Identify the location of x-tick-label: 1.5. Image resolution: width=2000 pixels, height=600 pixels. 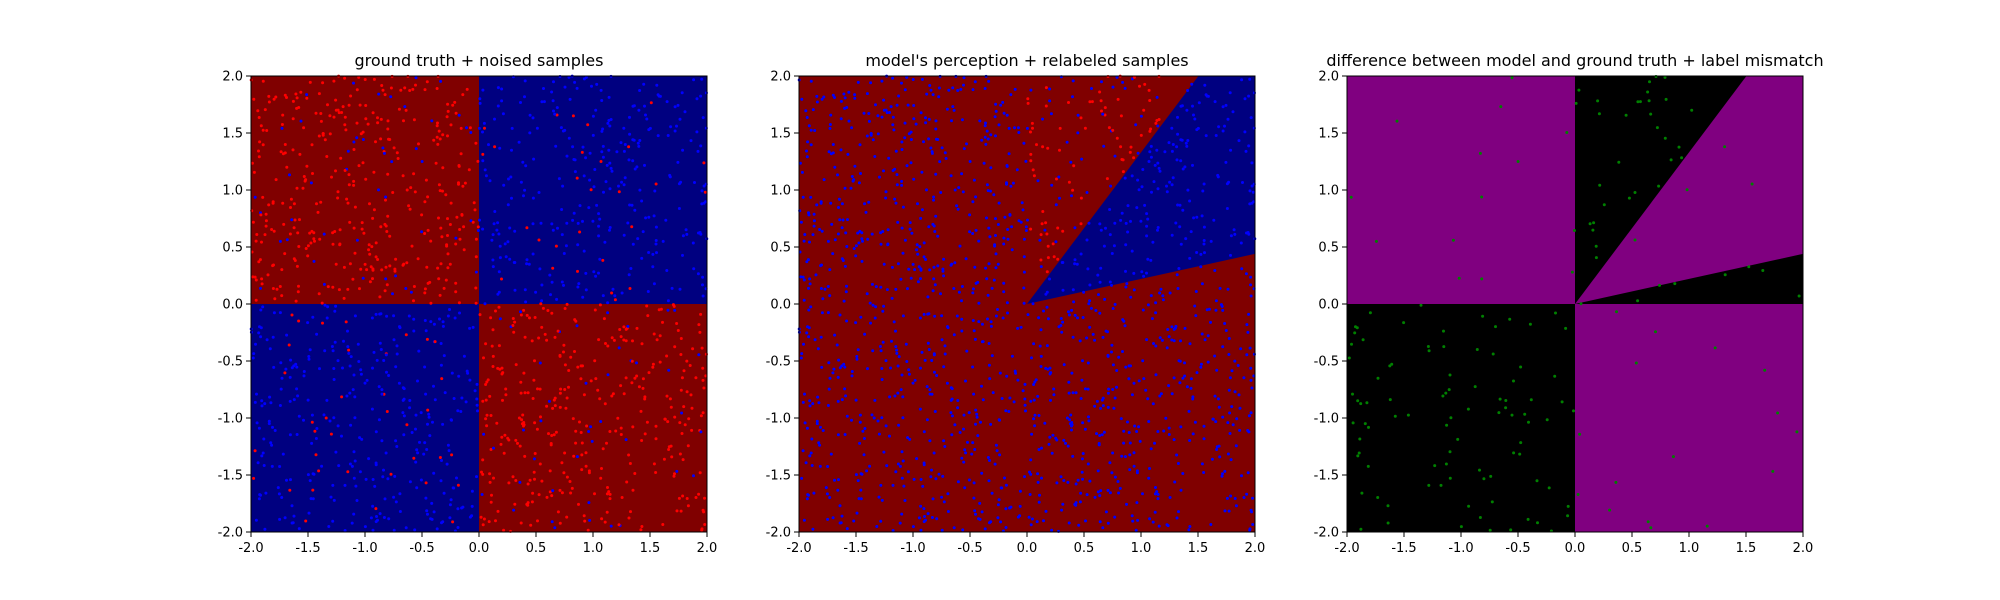
(1198, 548).